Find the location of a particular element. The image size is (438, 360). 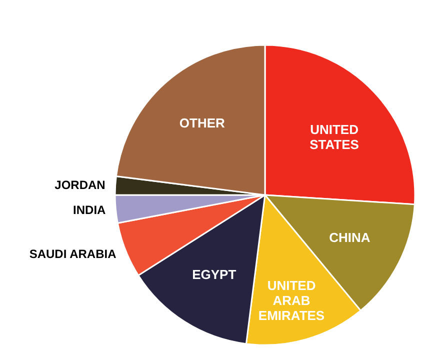

slice-label: CHINA is located at coordinates (350, 238).